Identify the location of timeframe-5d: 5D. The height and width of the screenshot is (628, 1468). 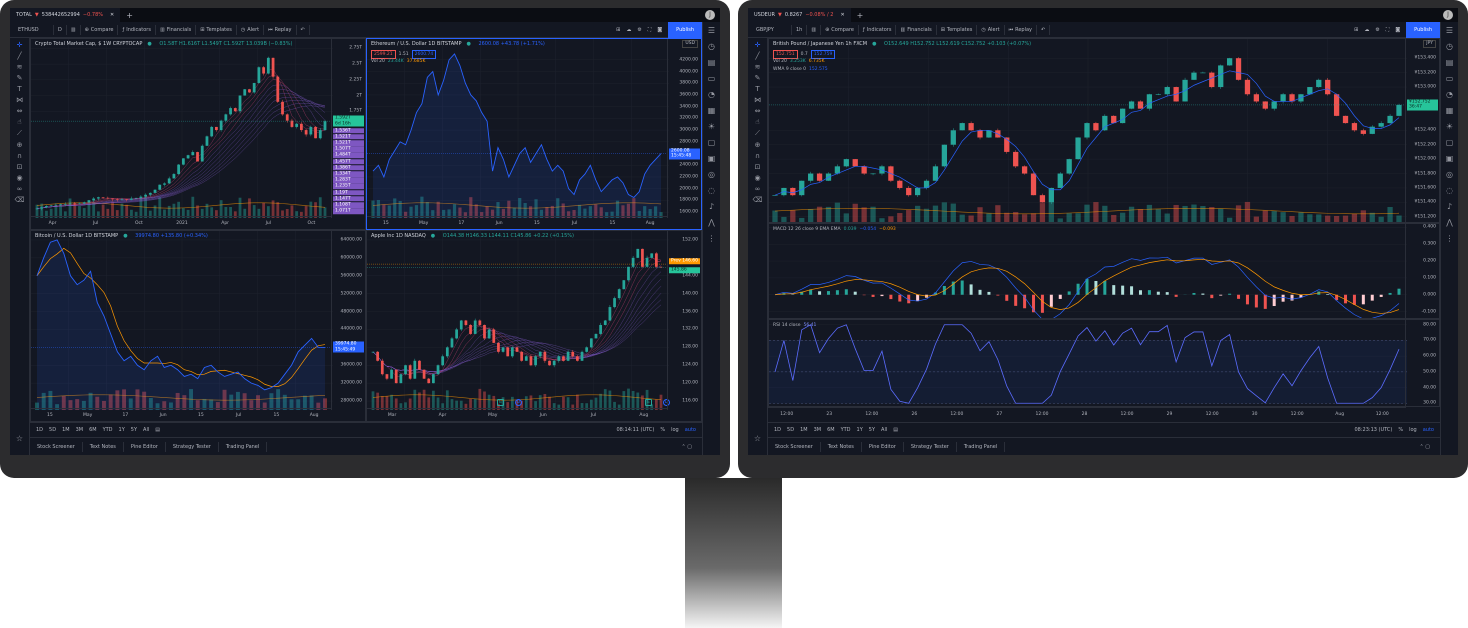
(791, 430).